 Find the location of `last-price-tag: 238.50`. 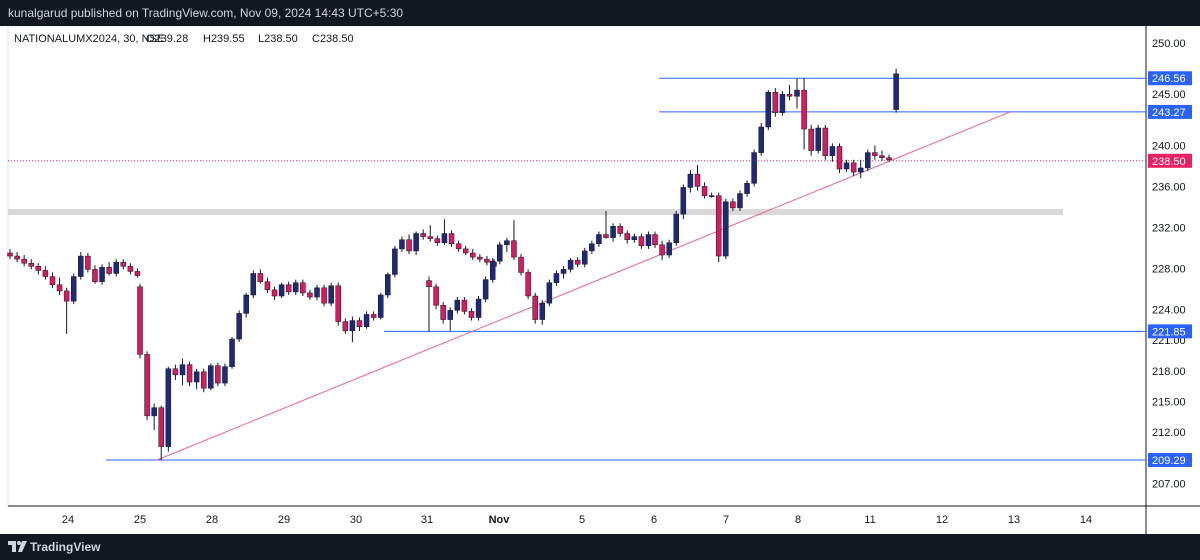

last-price-tag: 238.50 is located at coordinates (1170, 160).